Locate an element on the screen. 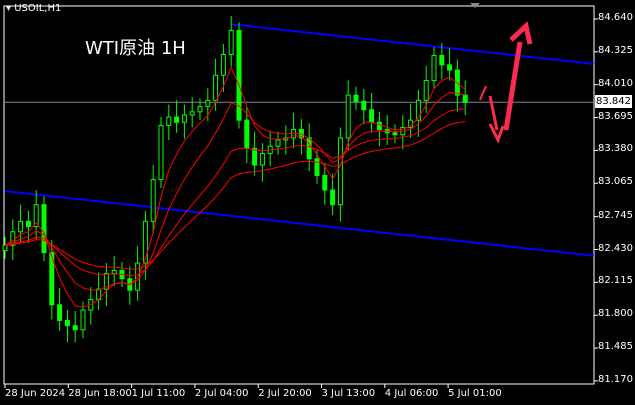  annotation-stroke is located at coordinates (483, 93).